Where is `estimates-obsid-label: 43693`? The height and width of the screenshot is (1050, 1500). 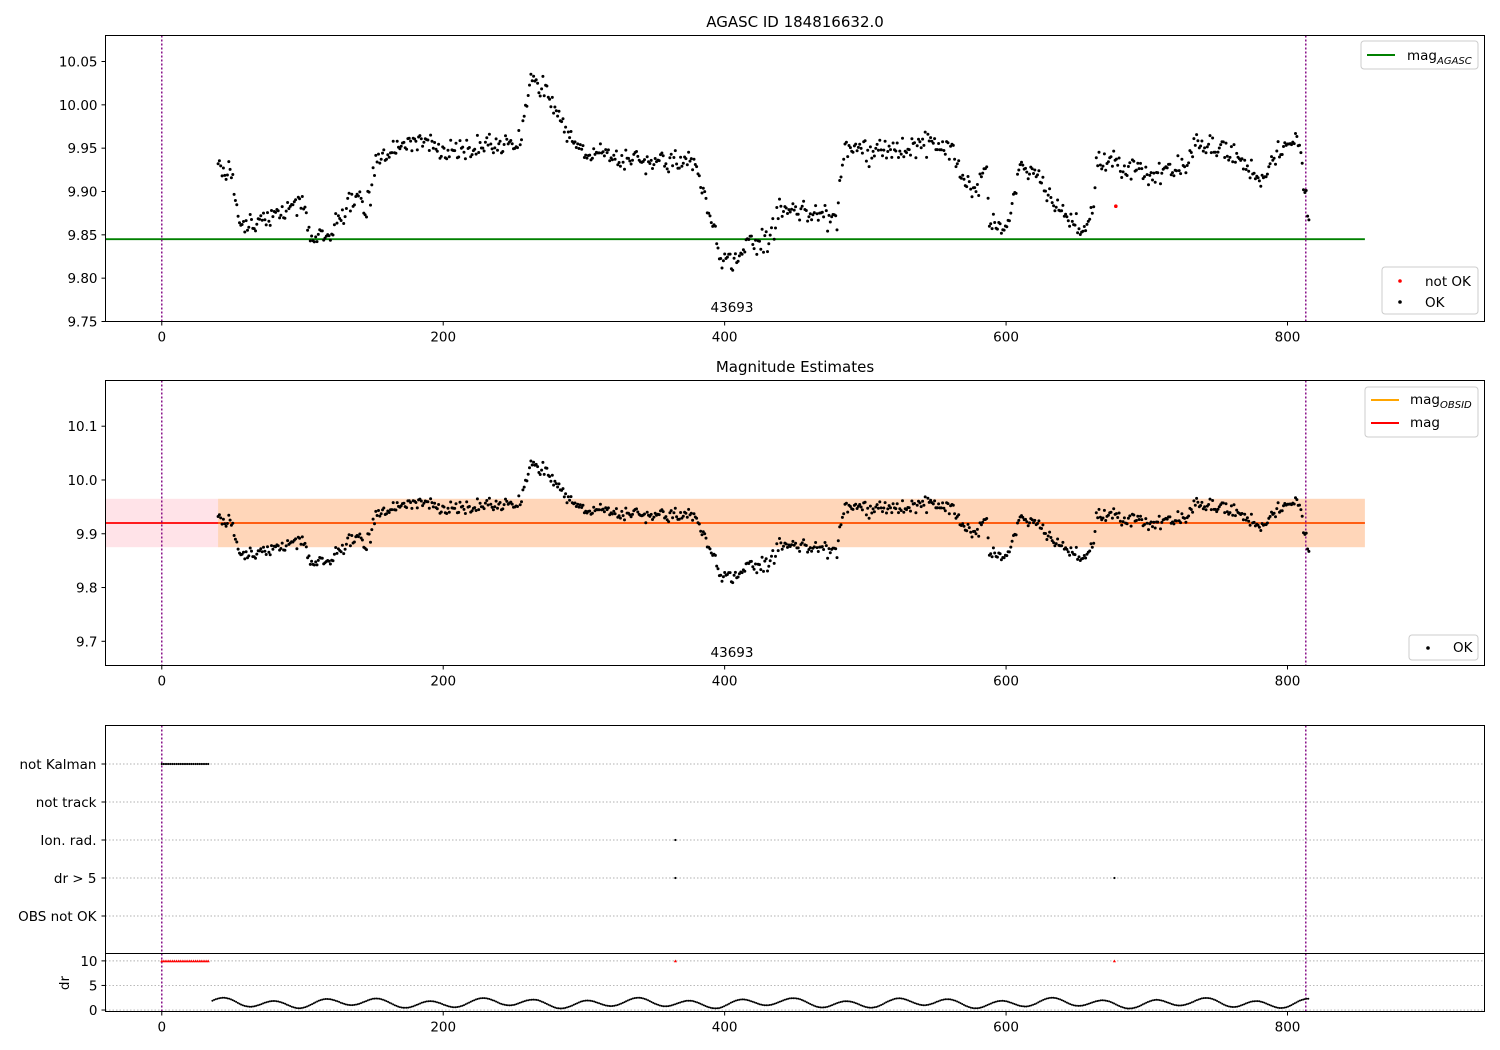 estimates-obsid-label: 43693 is located at coordinates (732, 653).